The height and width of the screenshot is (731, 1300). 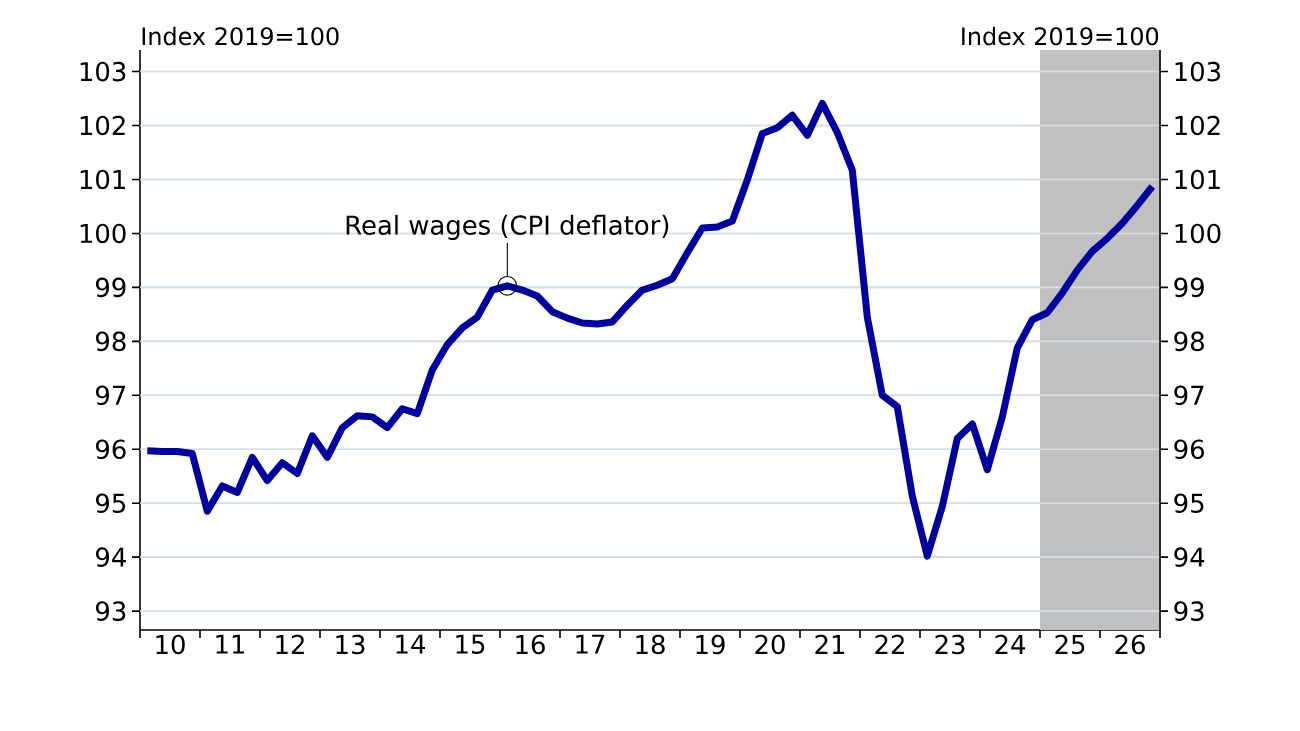 What do you see at coordinates (110, 341) in the screenshot?
I see `y-tick-label: 98` at bounding box center [110, 341].